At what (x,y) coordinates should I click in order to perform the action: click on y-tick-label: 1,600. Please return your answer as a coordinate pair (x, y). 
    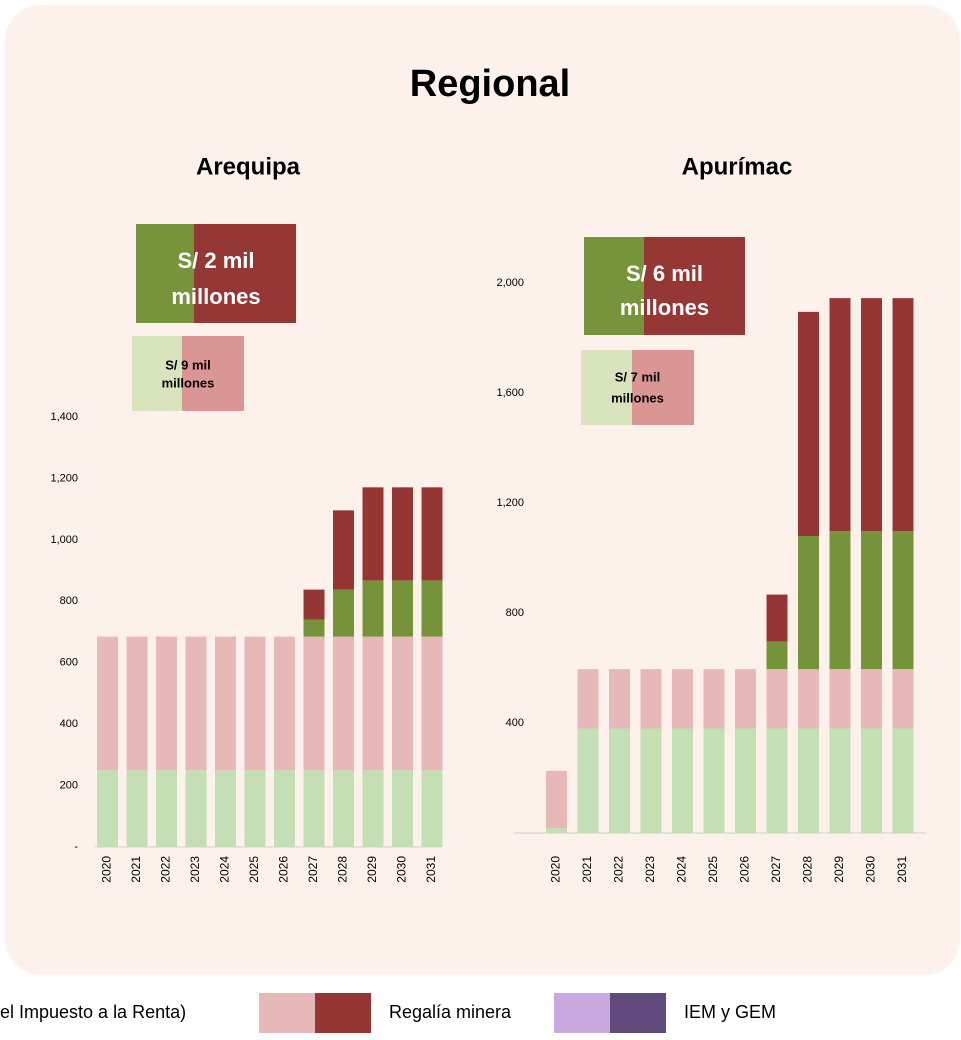
    Looking at the image, I should click on (510, 393).